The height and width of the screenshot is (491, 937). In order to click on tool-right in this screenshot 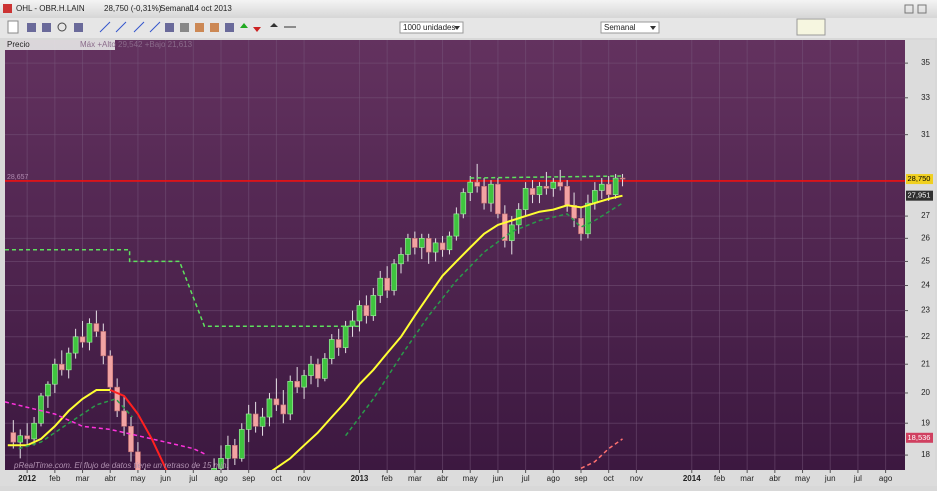, I will do `click(274, 25)`.